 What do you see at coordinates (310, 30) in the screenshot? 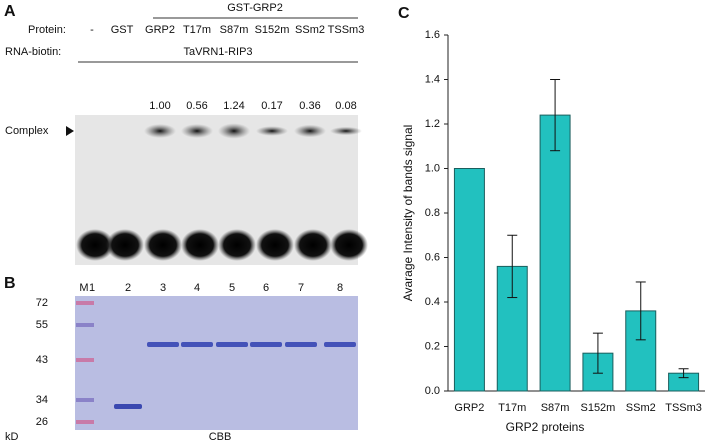
I see `lane-label: SSm2` at bounding box center [310, 30].